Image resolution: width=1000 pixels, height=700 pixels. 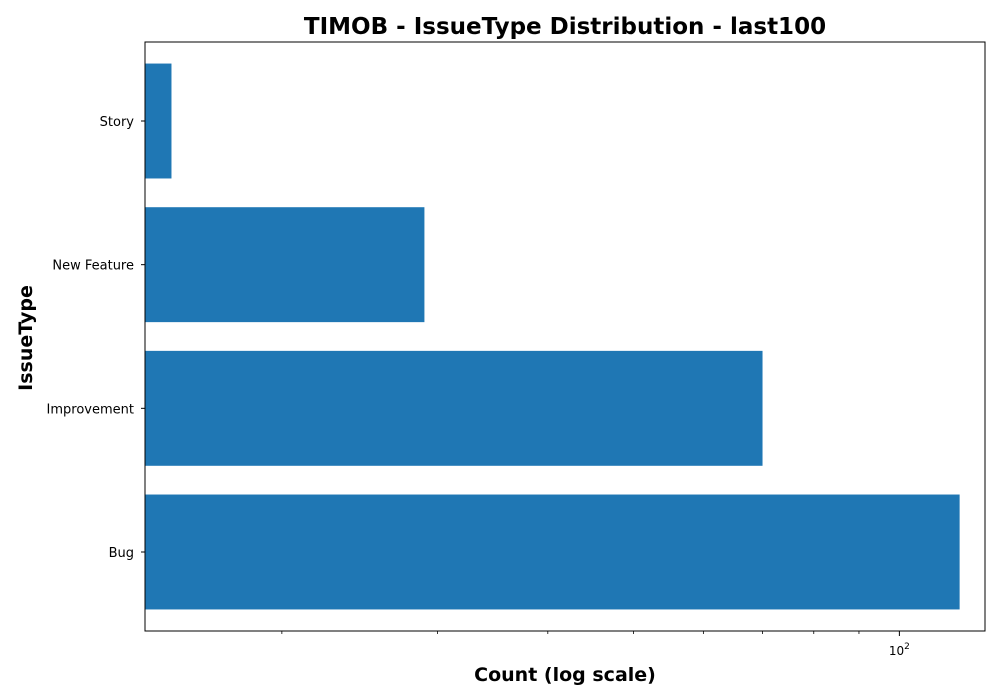 I want to click on y-tick-label-bug: Bug, so click(x=121, y=553).